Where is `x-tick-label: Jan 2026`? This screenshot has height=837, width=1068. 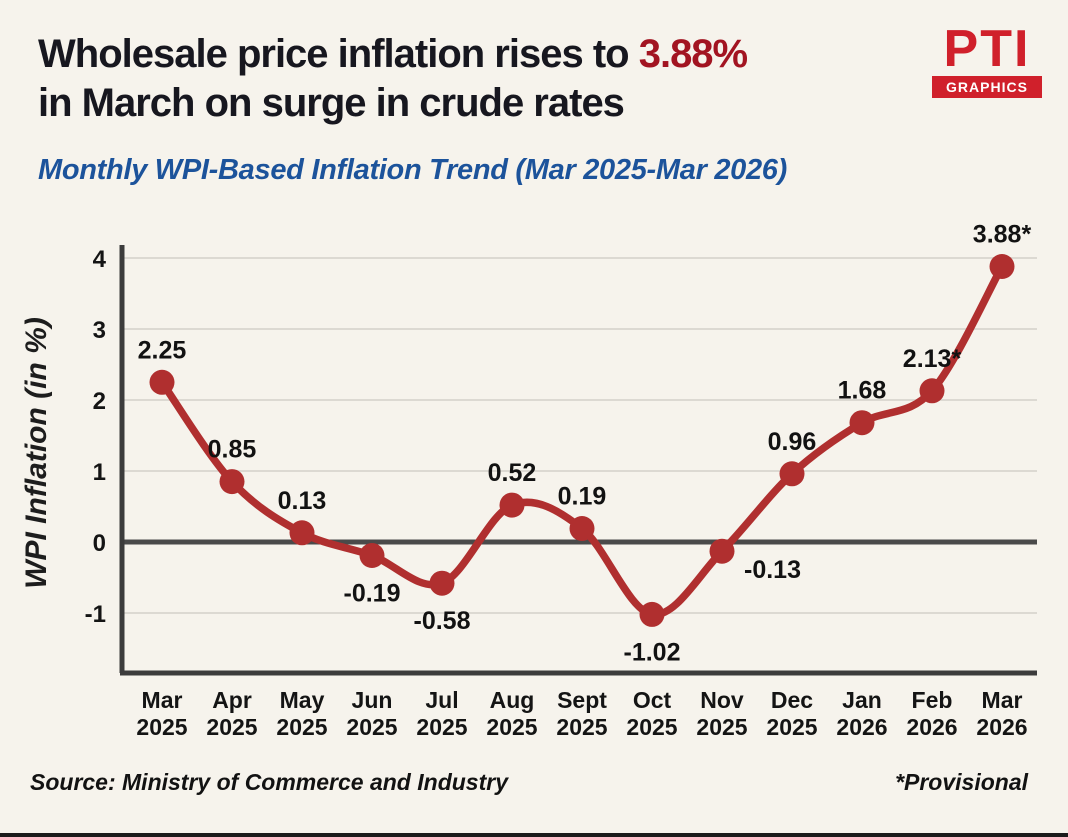 x-tick-label: Jan 2026 is located at coordinates (861, 713).